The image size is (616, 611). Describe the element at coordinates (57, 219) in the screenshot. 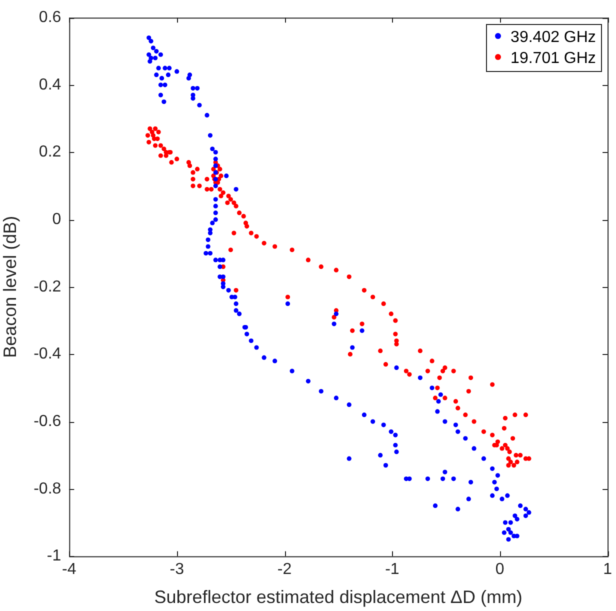

I see `y-tick-label: 0` at that location.